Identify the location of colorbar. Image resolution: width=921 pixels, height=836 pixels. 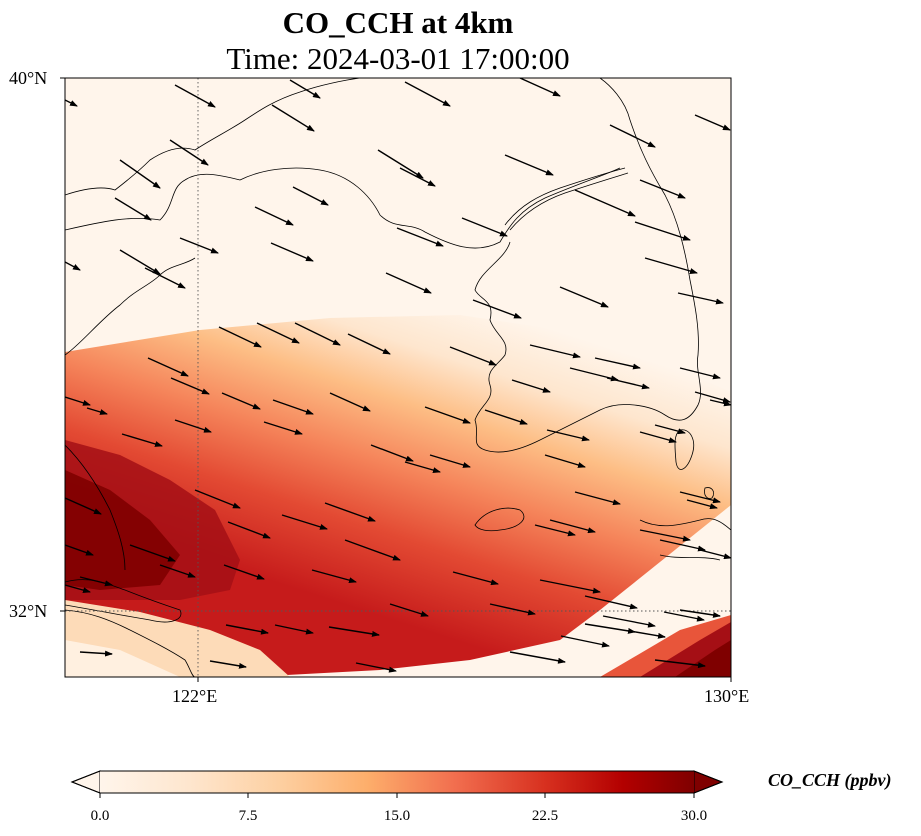
(397, 784).